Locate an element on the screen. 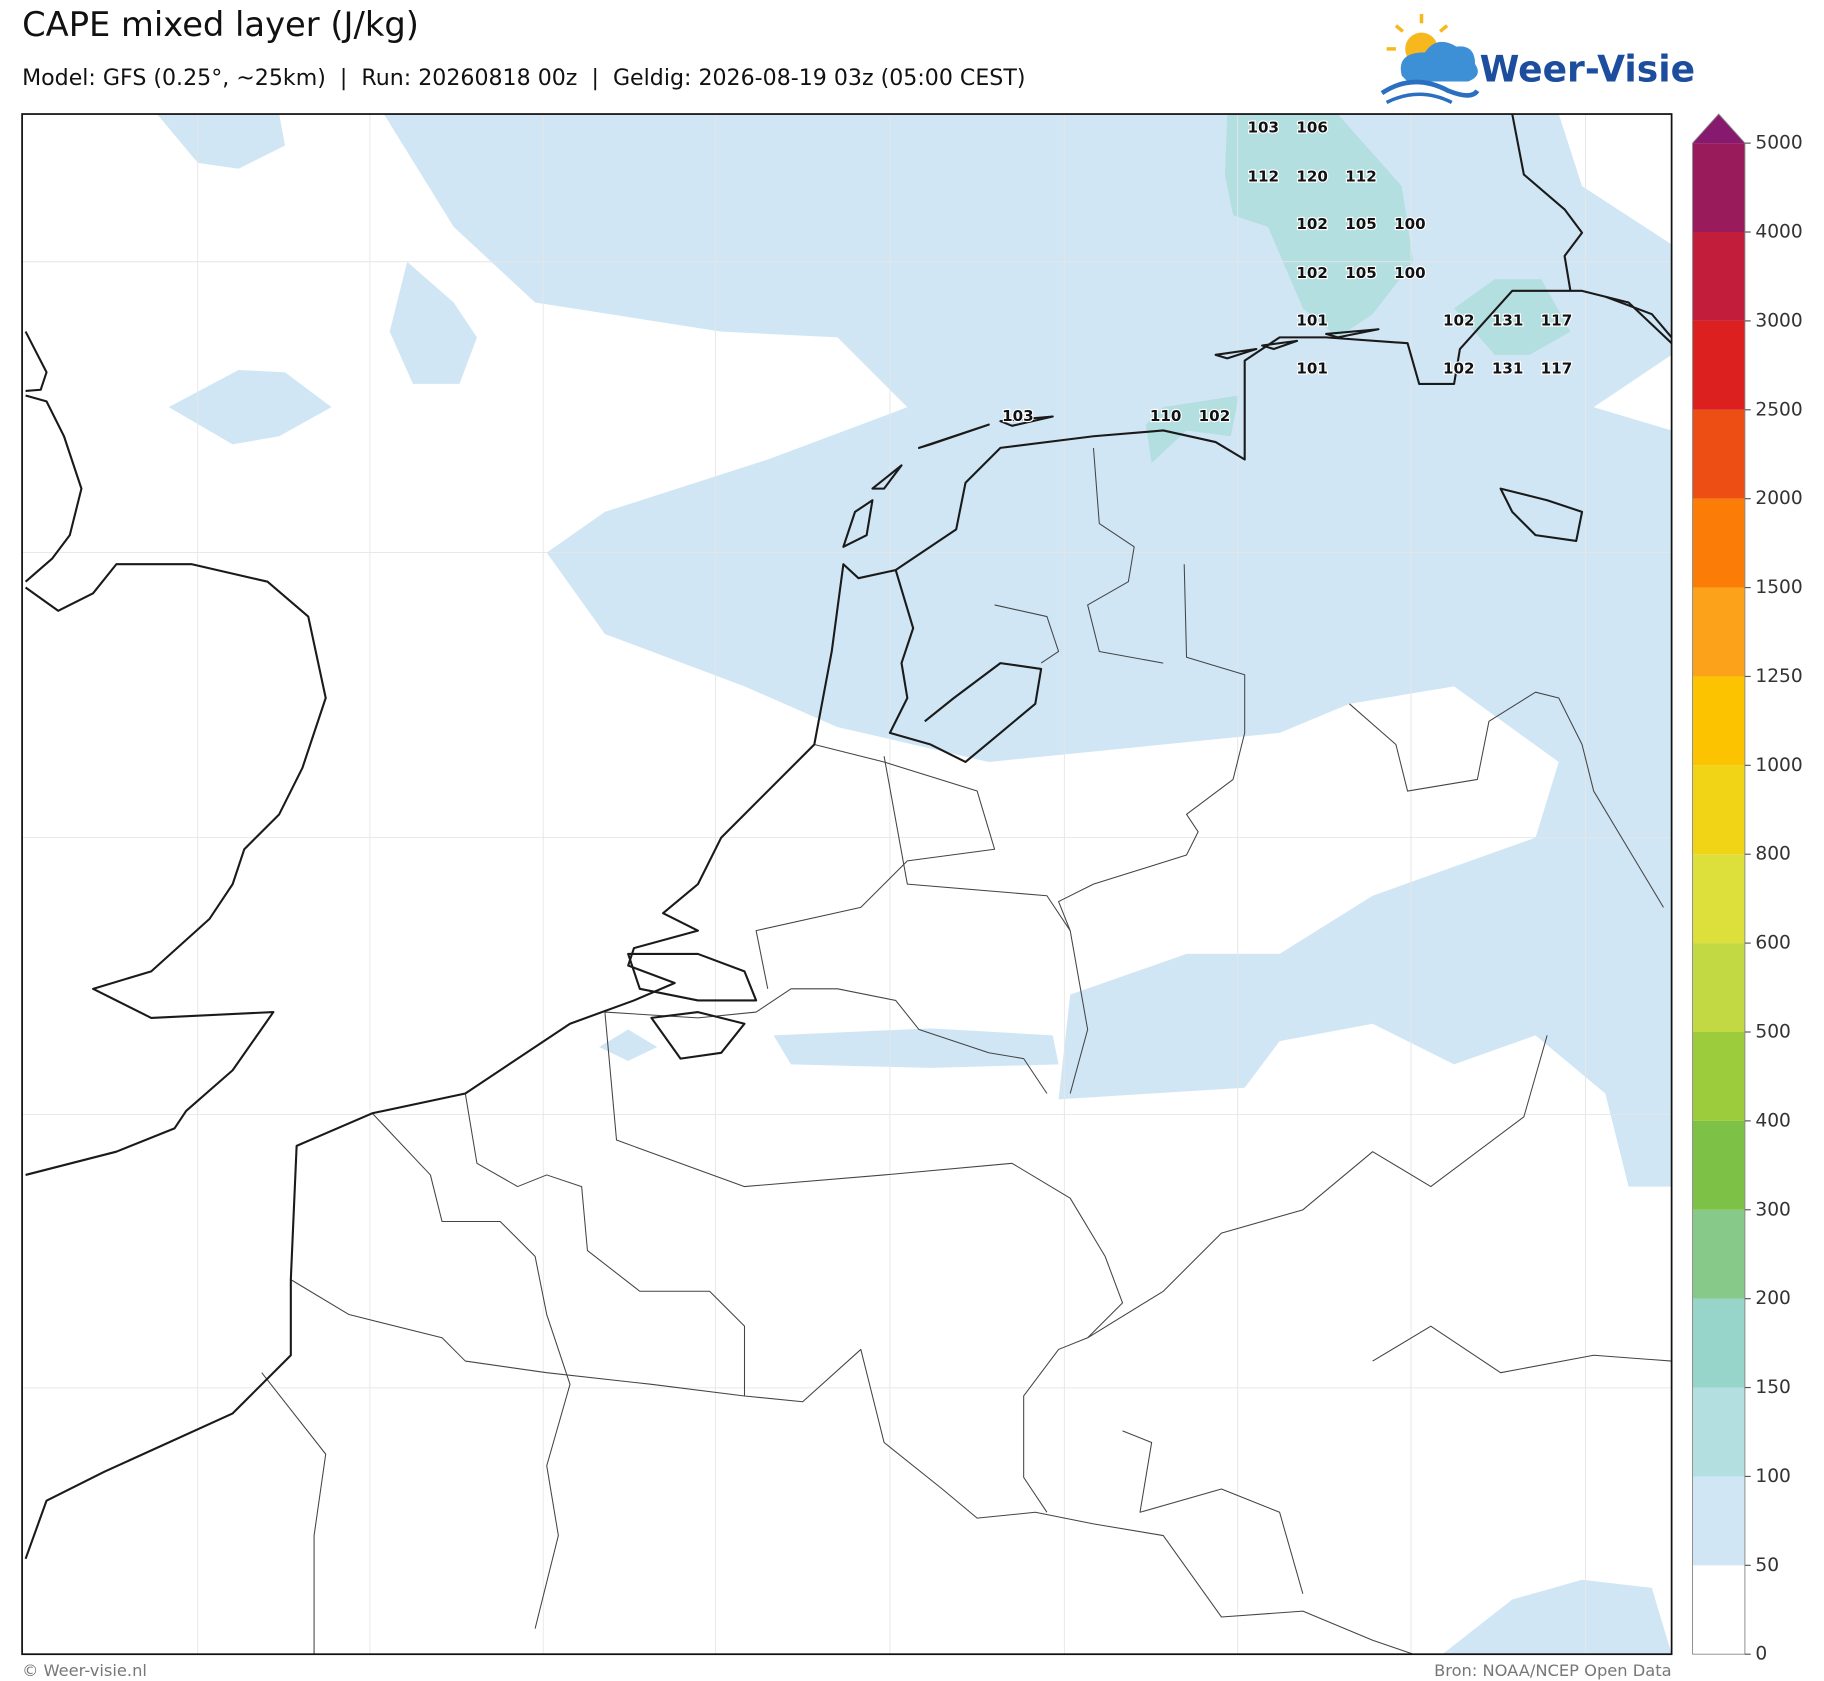 The image size is (1824, 1681). colorbar-tick-label: 3000 is located at coordinates (1778, 320).